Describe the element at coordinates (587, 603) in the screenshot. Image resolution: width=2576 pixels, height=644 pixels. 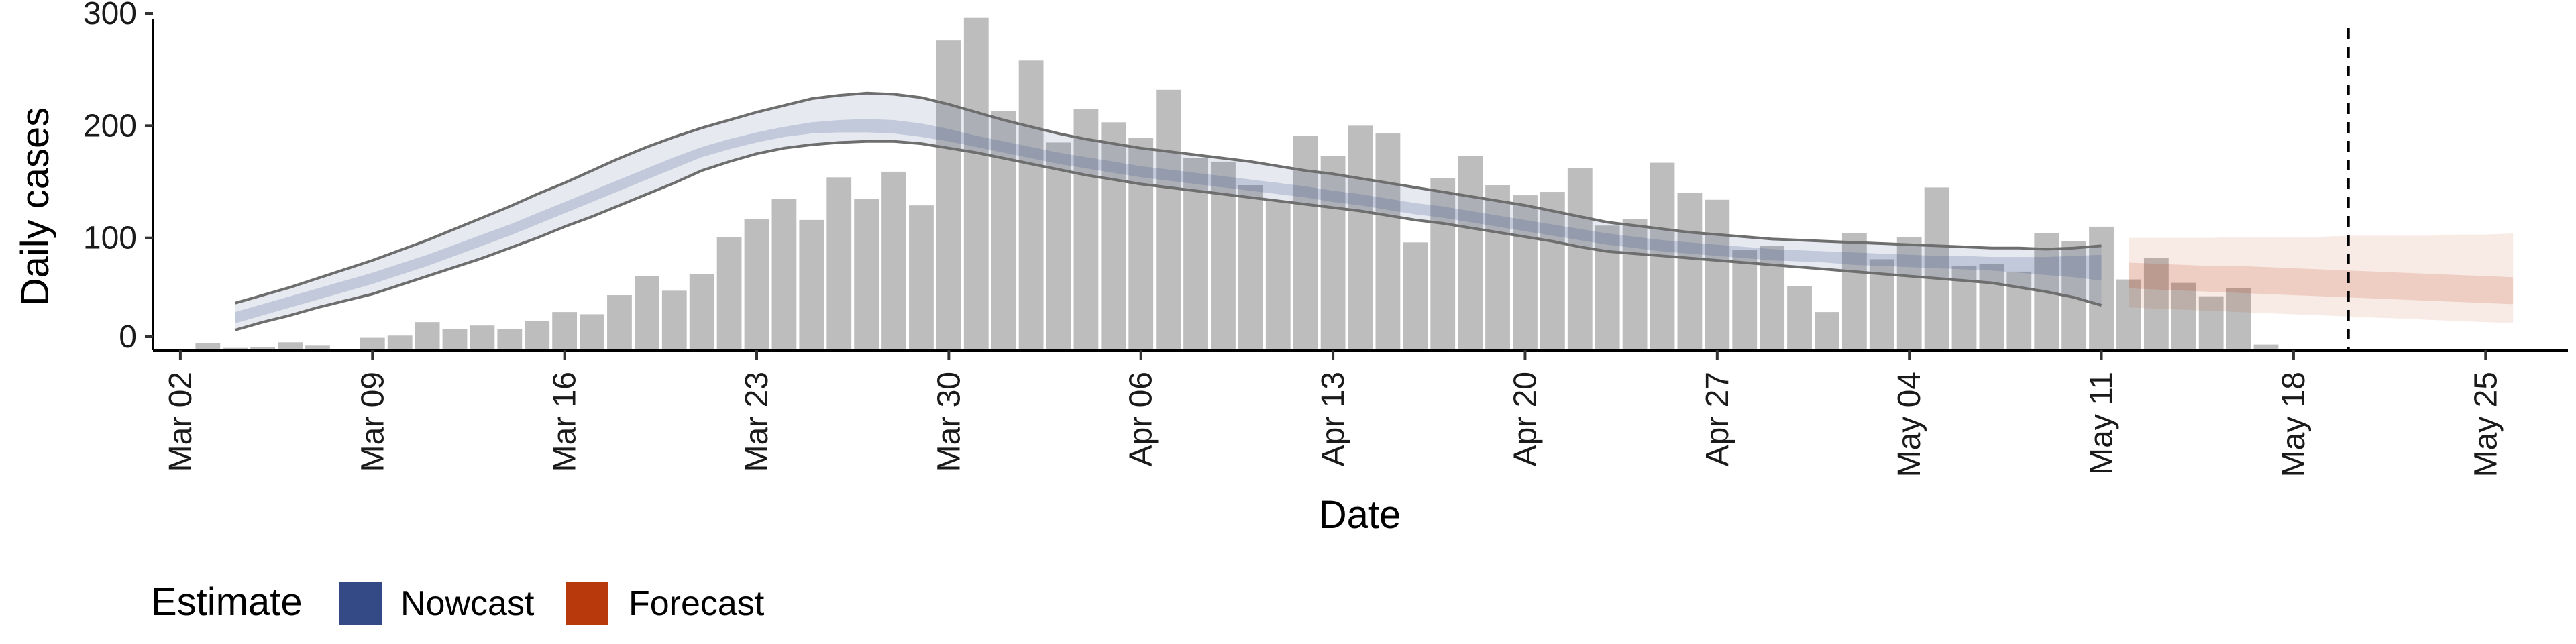
I see `legend-swatch-forecast` at that location.